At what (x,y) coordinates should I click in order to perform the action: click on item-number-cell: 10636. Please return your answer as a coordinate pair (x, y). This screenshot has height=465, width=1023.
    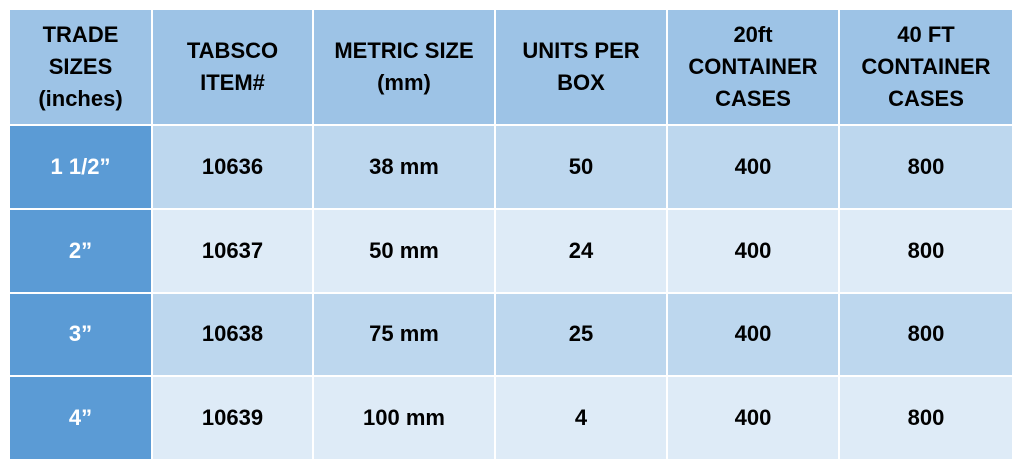
    Looking at the image, I should click on (232, 167).